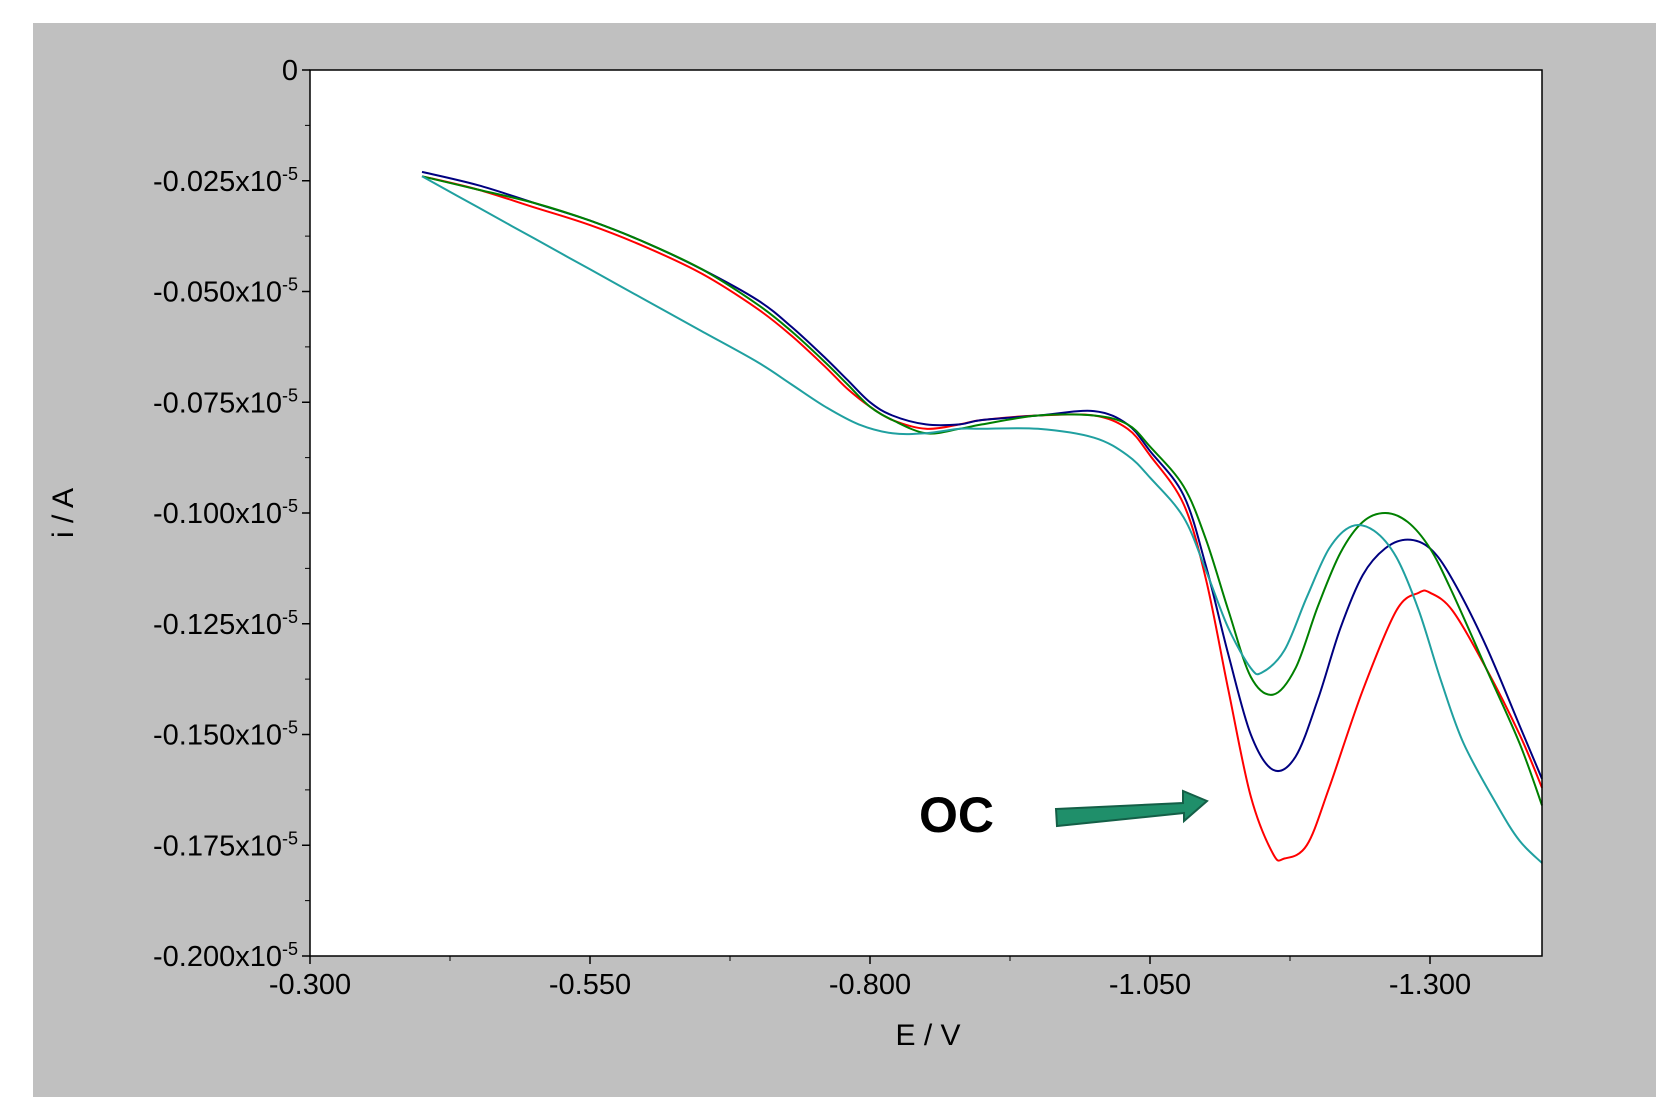 This screenshot has width=1656, height=1097. What do you see at coordinates (225, 845) in the screenshot?
I see `y-tick-label: -0.175x10⁻⁵` at bounding box center [225, 845].